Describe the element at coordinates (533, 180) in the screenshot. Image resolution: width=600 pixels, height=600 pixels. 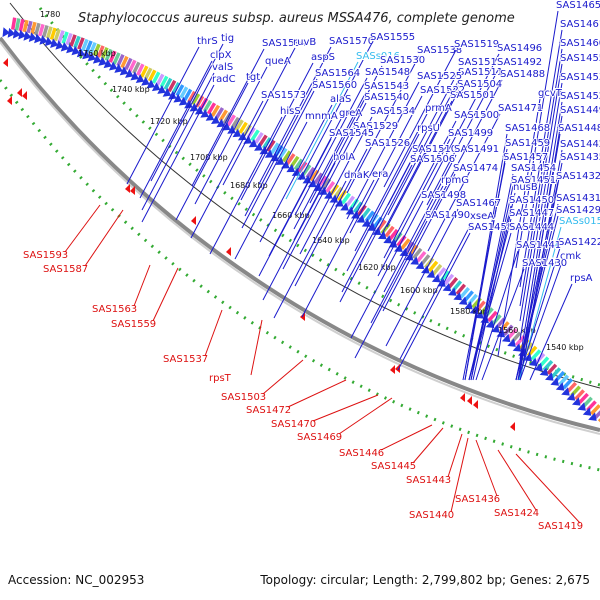
I see `forward-gene-label: SAS1451` at that location.